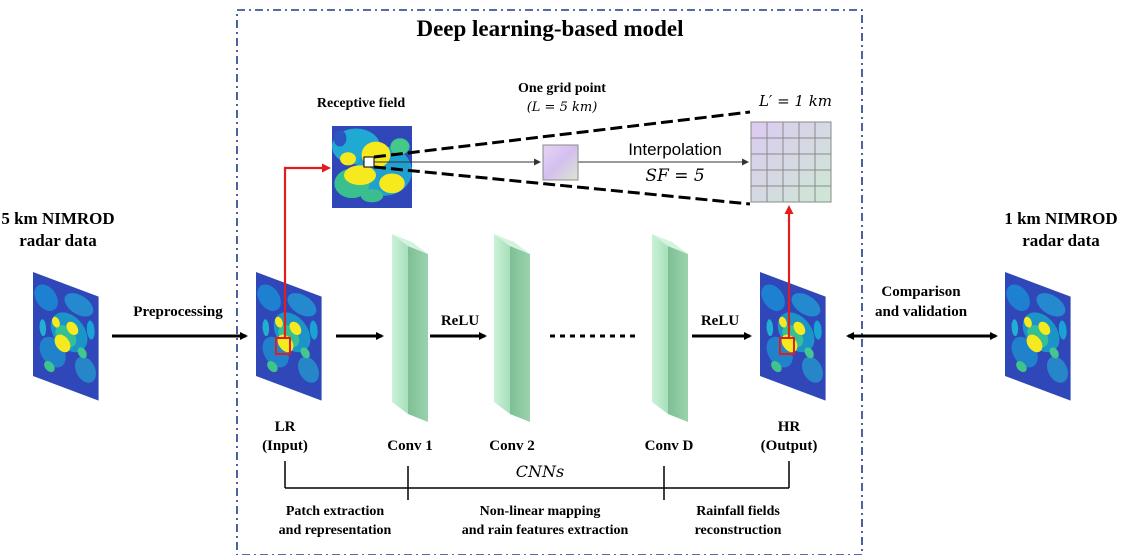 This screenshot has width=1121, height=555. What do you see at coordinates (540, 471) in the screenshot?
I see `cnns-label: CNNs` at bounding box center [540, 471].